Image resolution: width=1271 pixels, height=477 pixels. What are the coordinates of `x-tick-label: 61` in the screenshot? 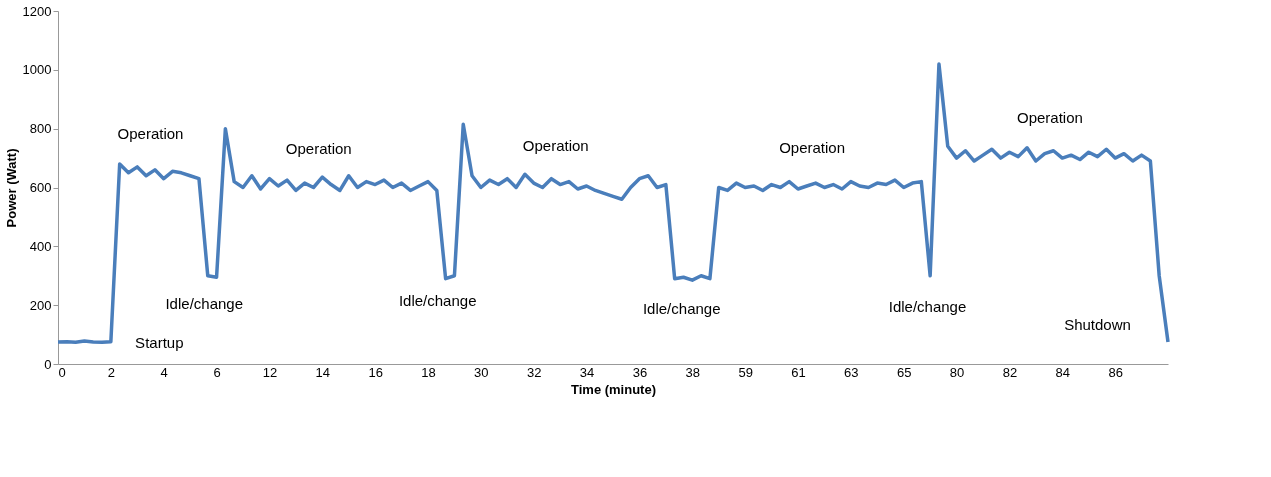 It's located at (798, 372).